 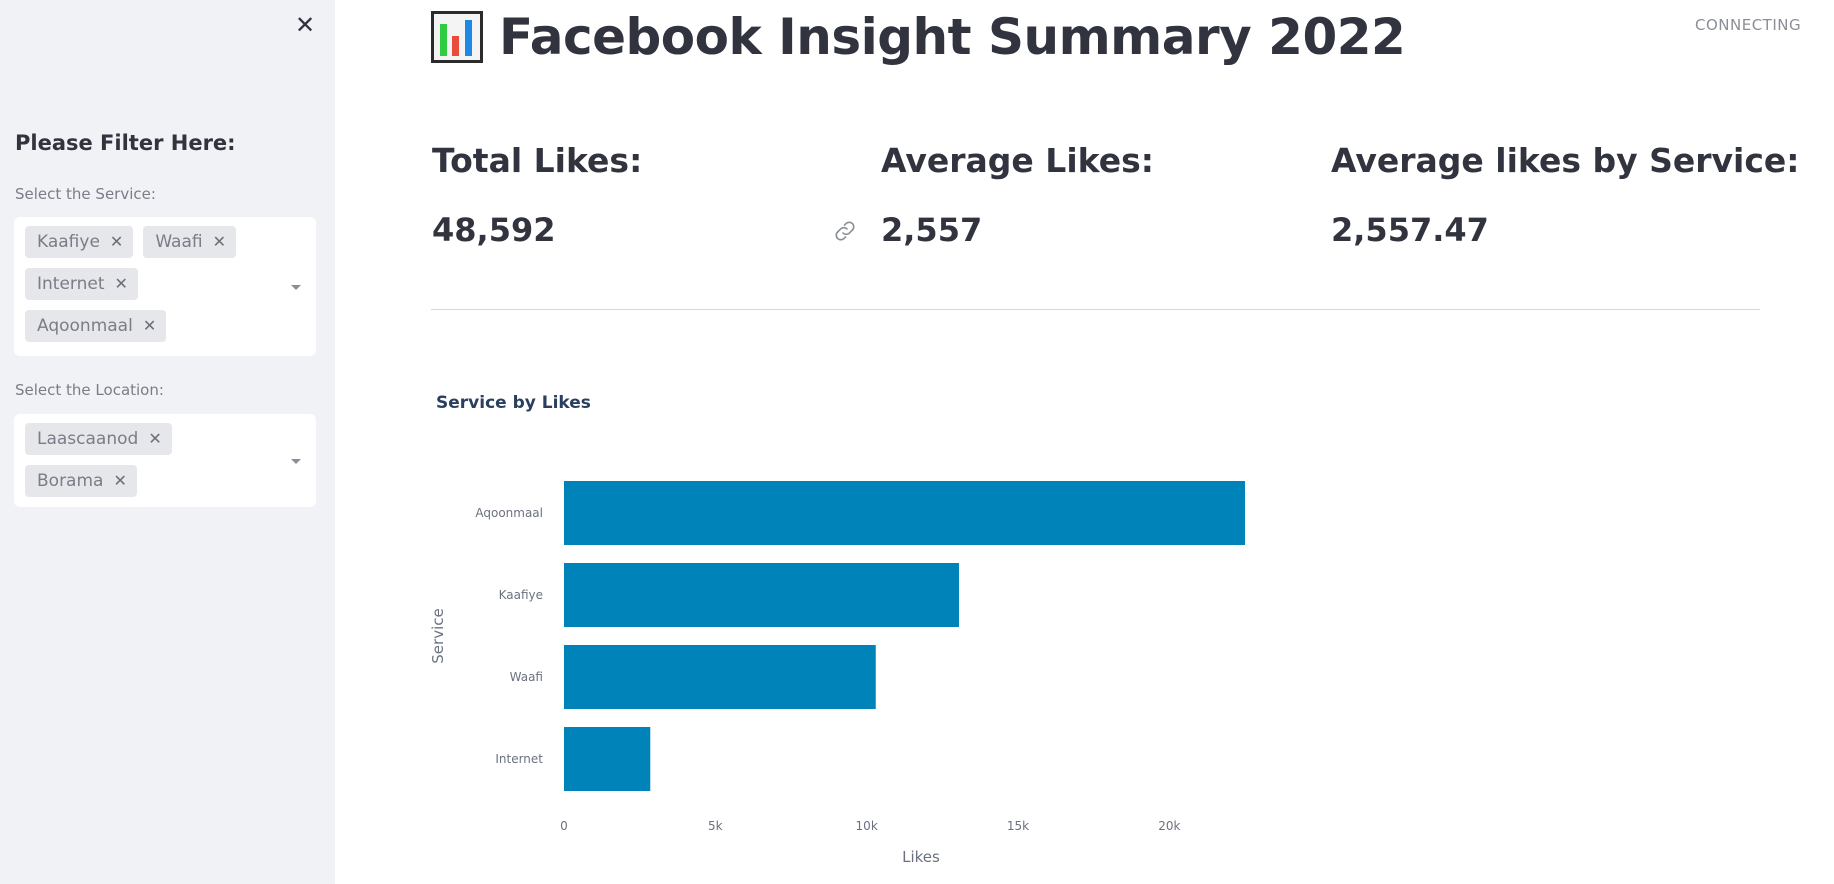 What do you see at coordinates (1410, 230) in the screenshot?
I see `avg-likes-by-service-value: 2,557.47` at bounding box center [1410, 230].